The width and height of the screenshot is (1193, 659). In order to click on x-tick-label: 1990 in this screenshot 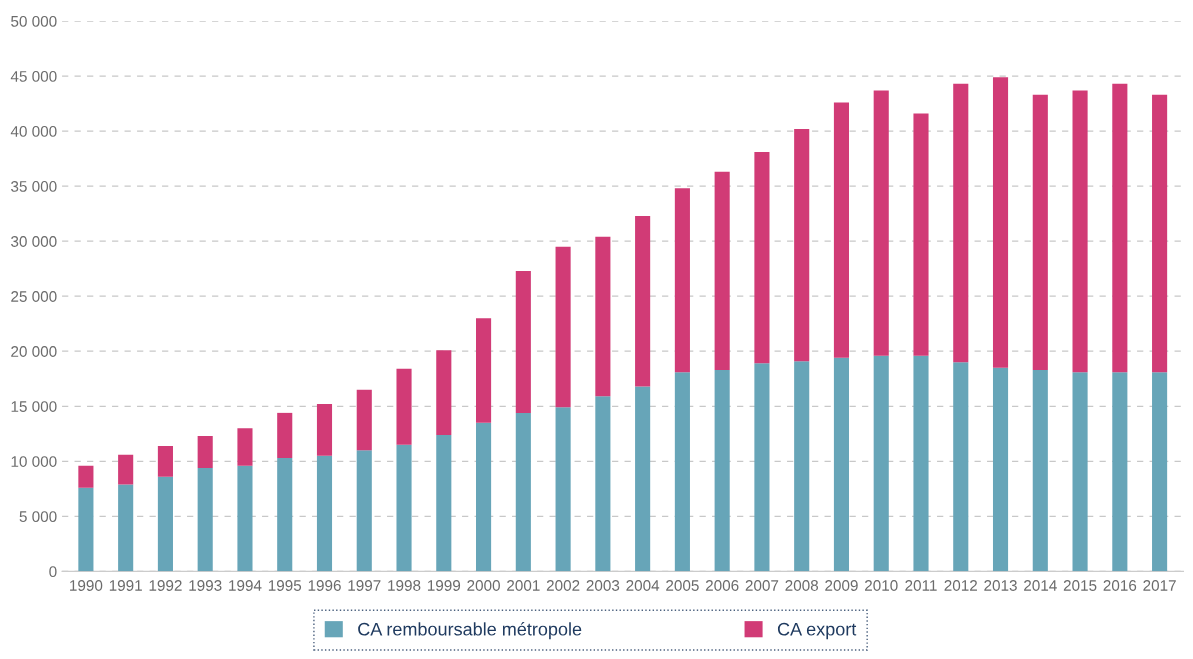, I will do `click(86, 585)`.